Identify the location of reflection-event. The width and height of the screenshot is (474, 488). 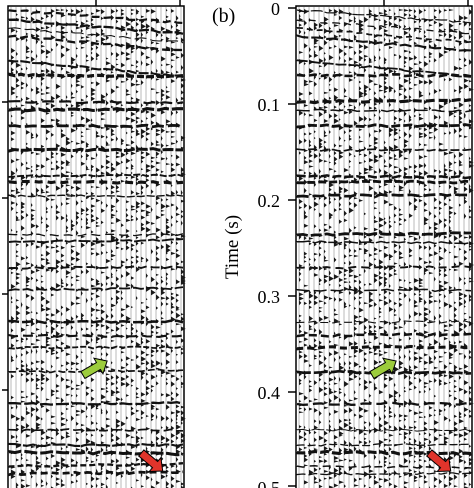
(95, 403).